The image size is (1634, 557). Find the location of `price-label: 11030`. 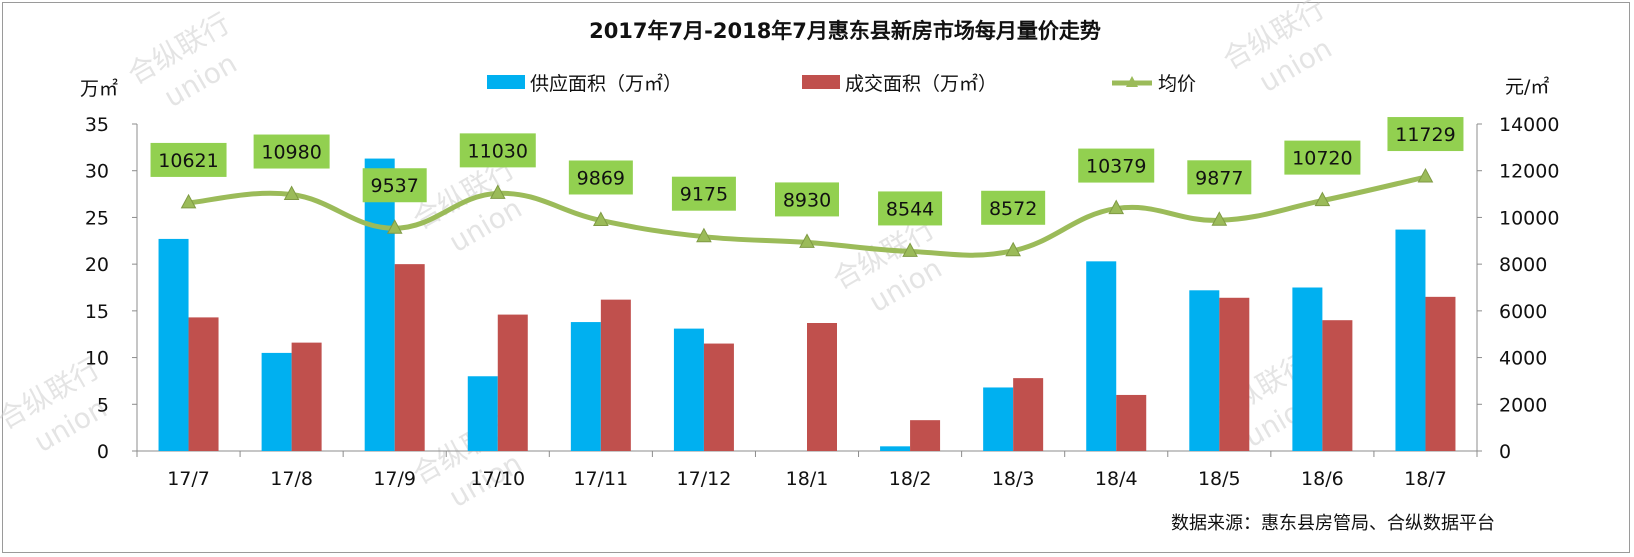

price-label: 11030 is located at coordinates (498, 151).